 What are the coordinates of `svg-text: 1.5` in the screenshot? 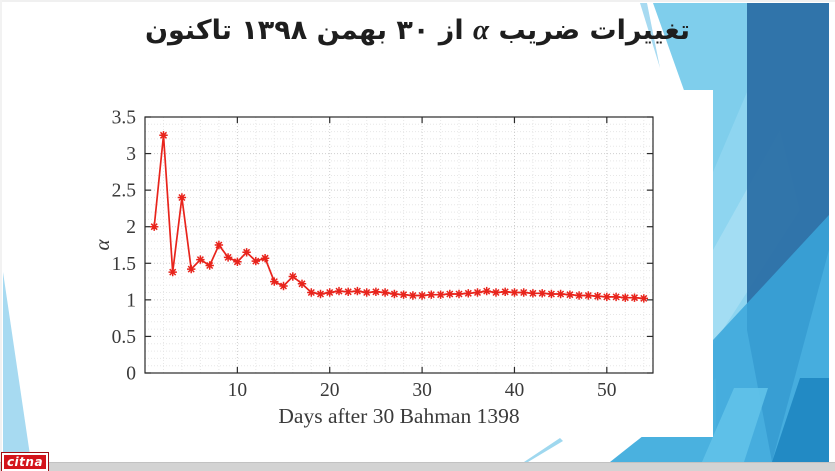 It's located at (124, 264).